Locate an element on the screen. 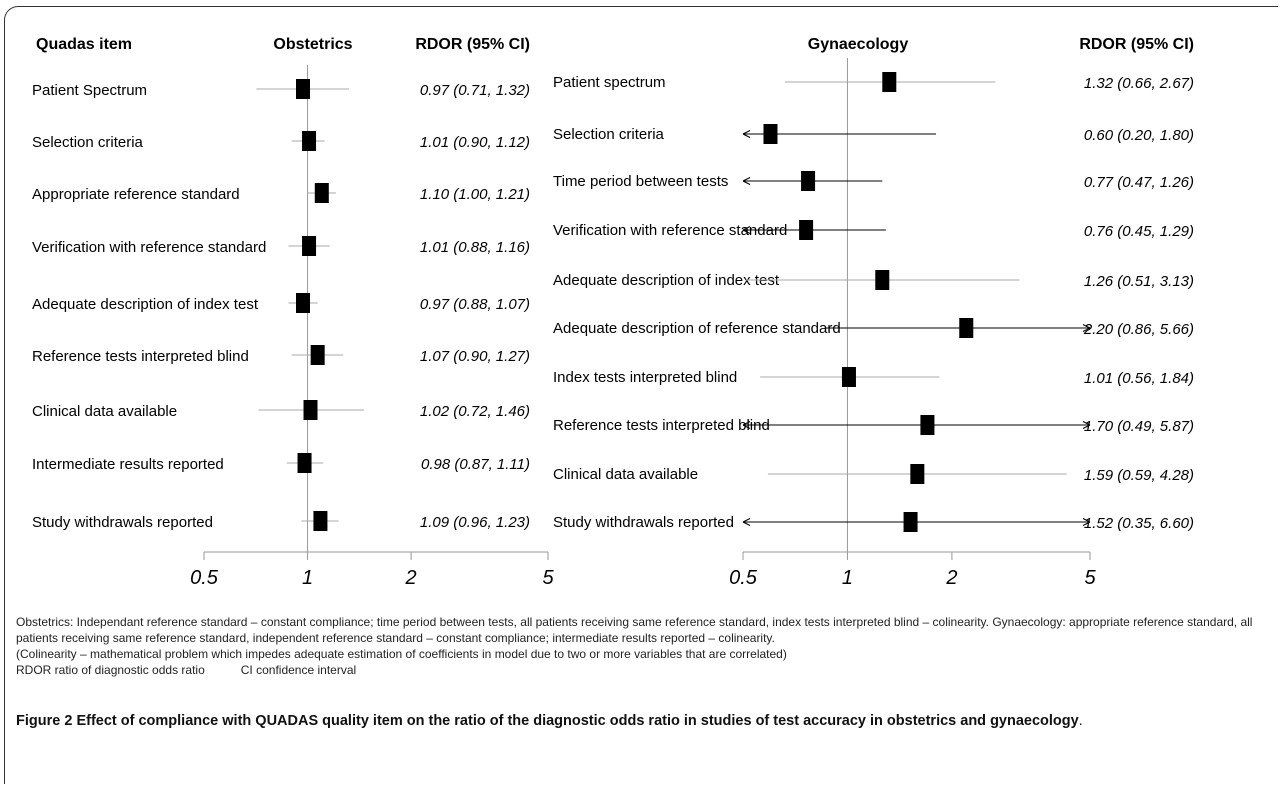 The height and width of the screenshot is (789, 1282). obstetrics-tick-label-1: 1 is located at coordinates (307, 578).